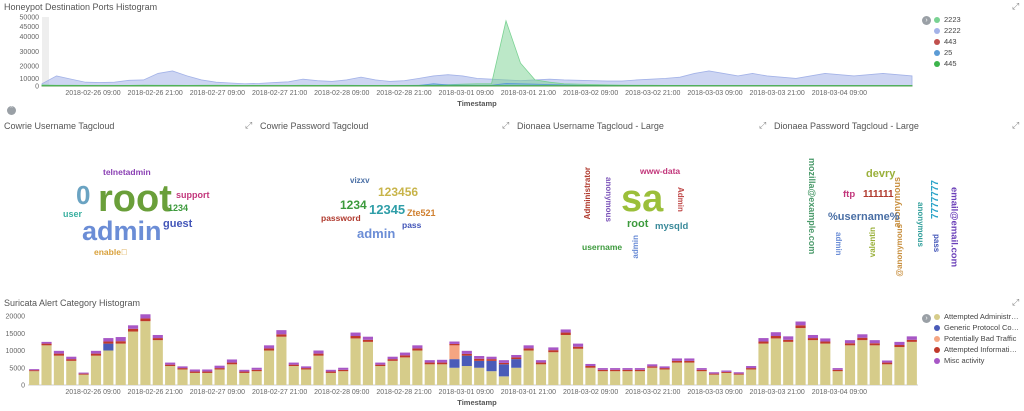 This screenshot has width=1024, height=411. Describe the element at coordinates (72, 303) in the screenshot. I see `suricata-histogram-title: Suricata Alert Category Histogram` at that location.